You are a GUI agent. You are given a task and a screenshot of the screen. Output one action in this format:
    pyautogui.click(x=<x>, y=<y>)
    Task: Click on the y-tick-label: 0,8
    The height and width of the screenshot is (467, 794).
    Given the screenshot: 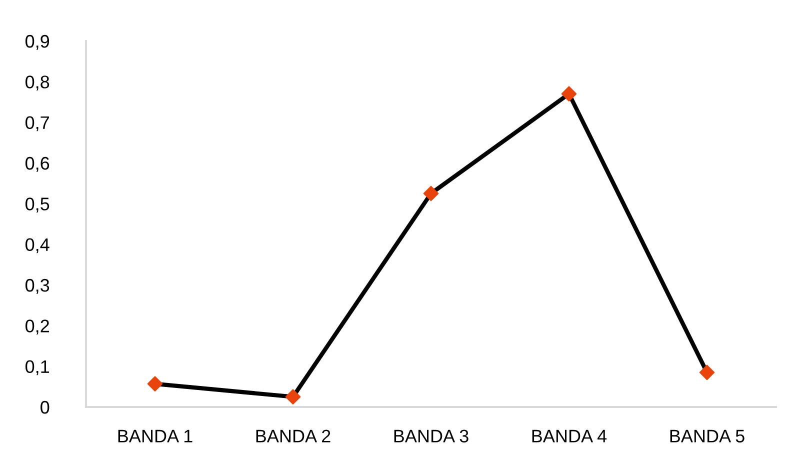 What is the action you would take?
    pyautogui.click(x=37, y=83)
    